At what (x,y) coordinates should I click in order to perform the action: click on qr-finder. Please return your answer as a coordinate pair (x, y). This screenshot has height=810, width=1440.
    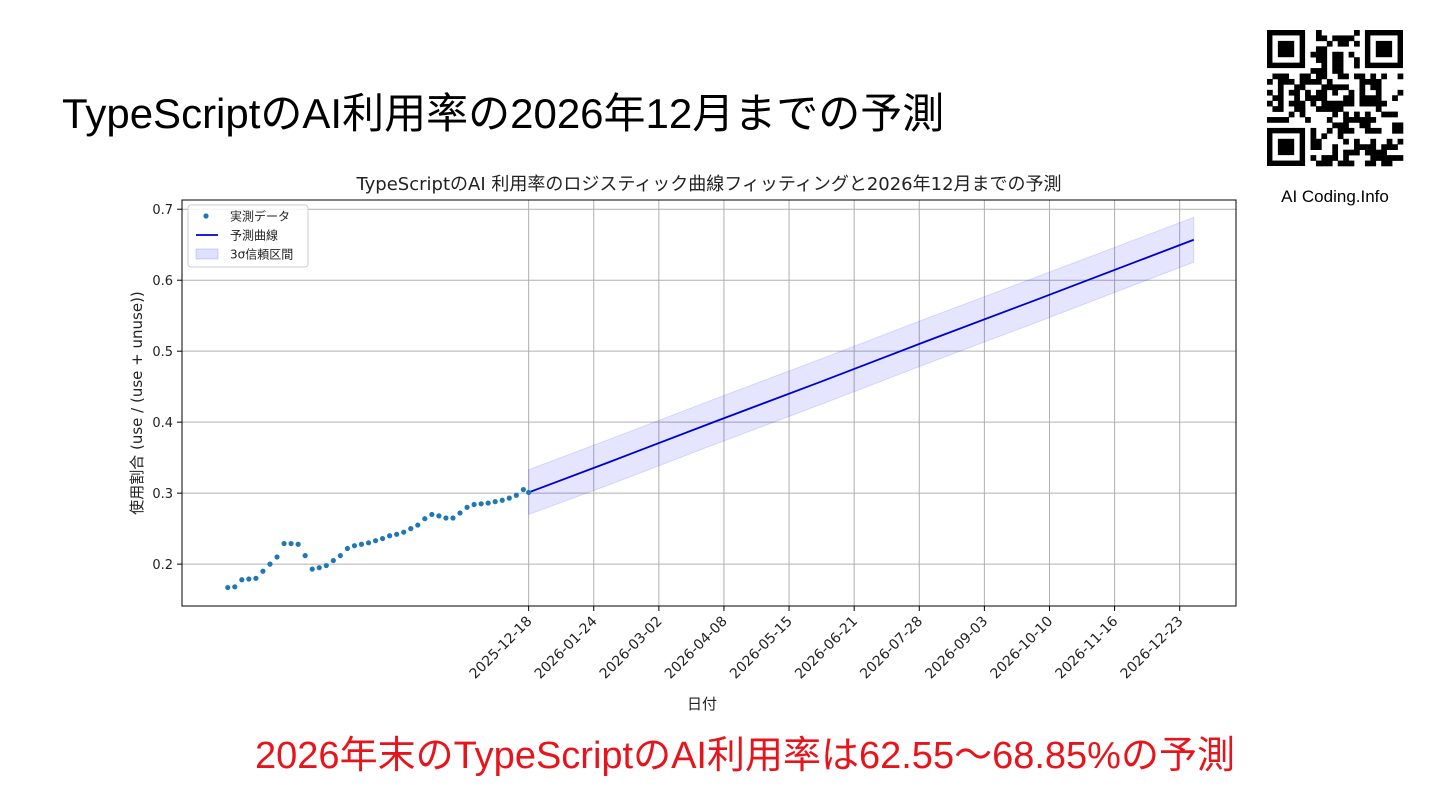
    Looking at the image, I should click on (1286, 147).